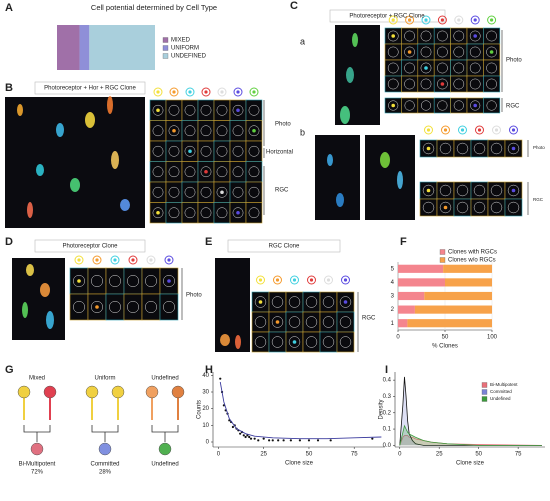  Describe the element at coordinates (387, 446) in the screenshot. I see `y-tick-label: 0.0` at that location.